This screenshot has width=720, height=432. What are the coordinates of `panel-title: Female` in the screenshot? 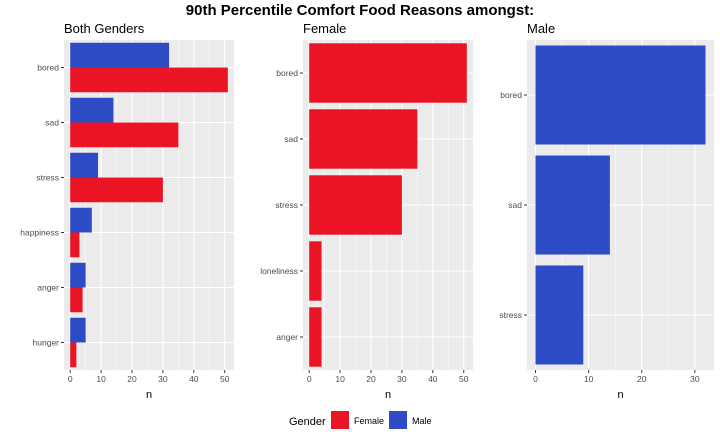 It's located at (324, 28).